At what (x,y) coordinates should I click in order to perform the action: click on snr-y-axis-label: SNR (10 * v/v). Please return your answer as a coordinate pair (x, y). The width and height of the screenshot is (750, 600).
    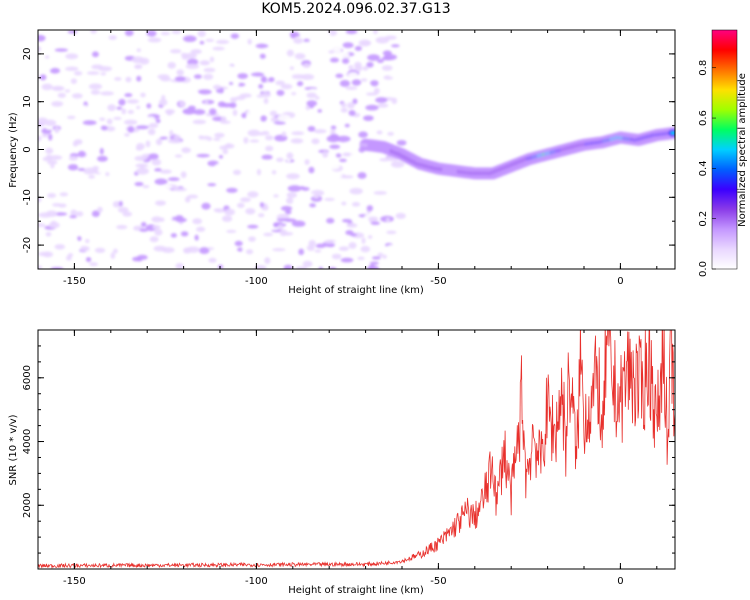
    Looking at the image, I should click on (13, 449).